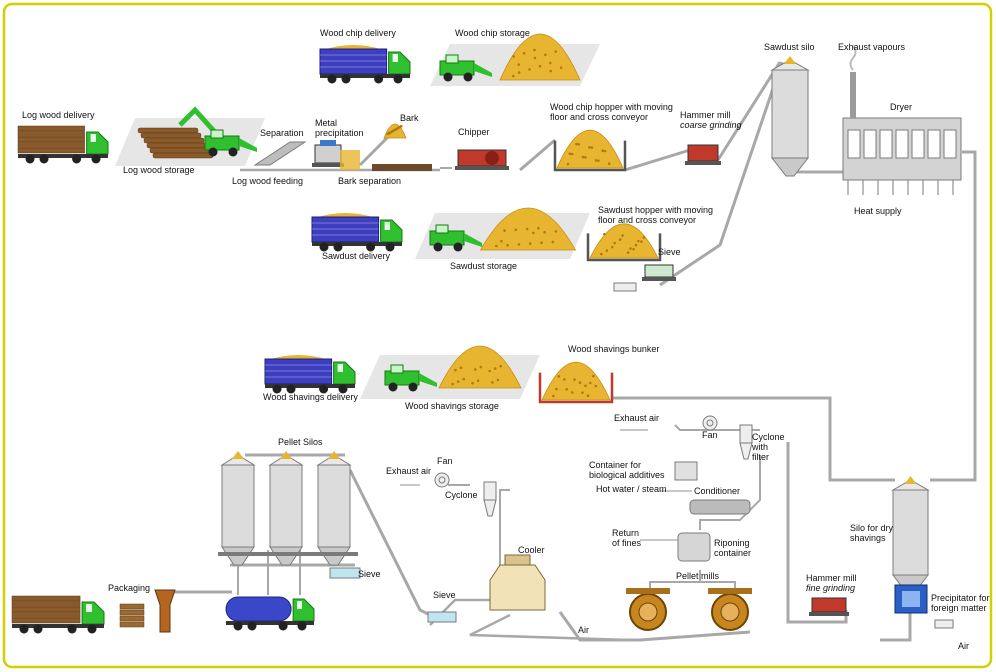 This screenshot has width=996, height=672. I want to click on log-stack, so click(180, 150).